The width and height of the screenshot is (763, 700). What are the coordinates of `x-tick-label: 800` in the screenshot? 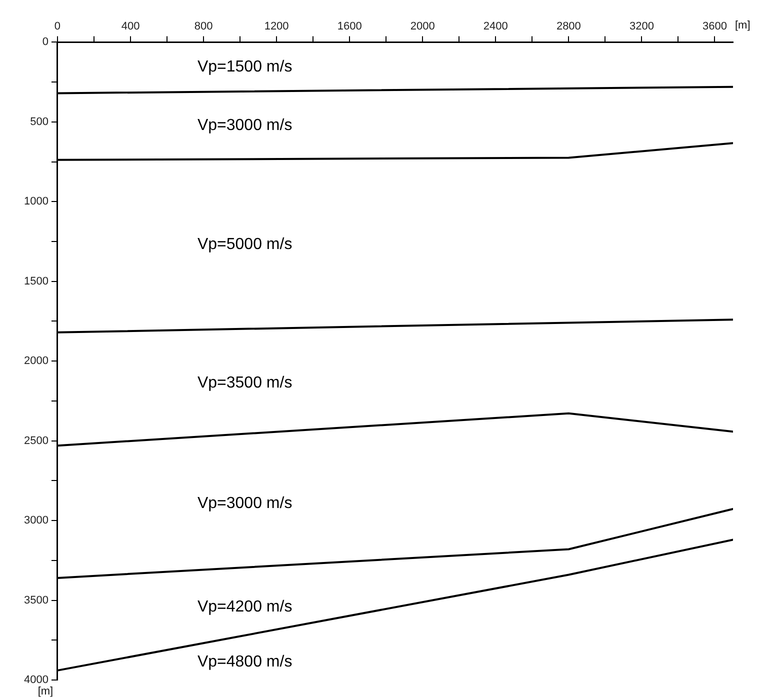 It's located at (203, 26).